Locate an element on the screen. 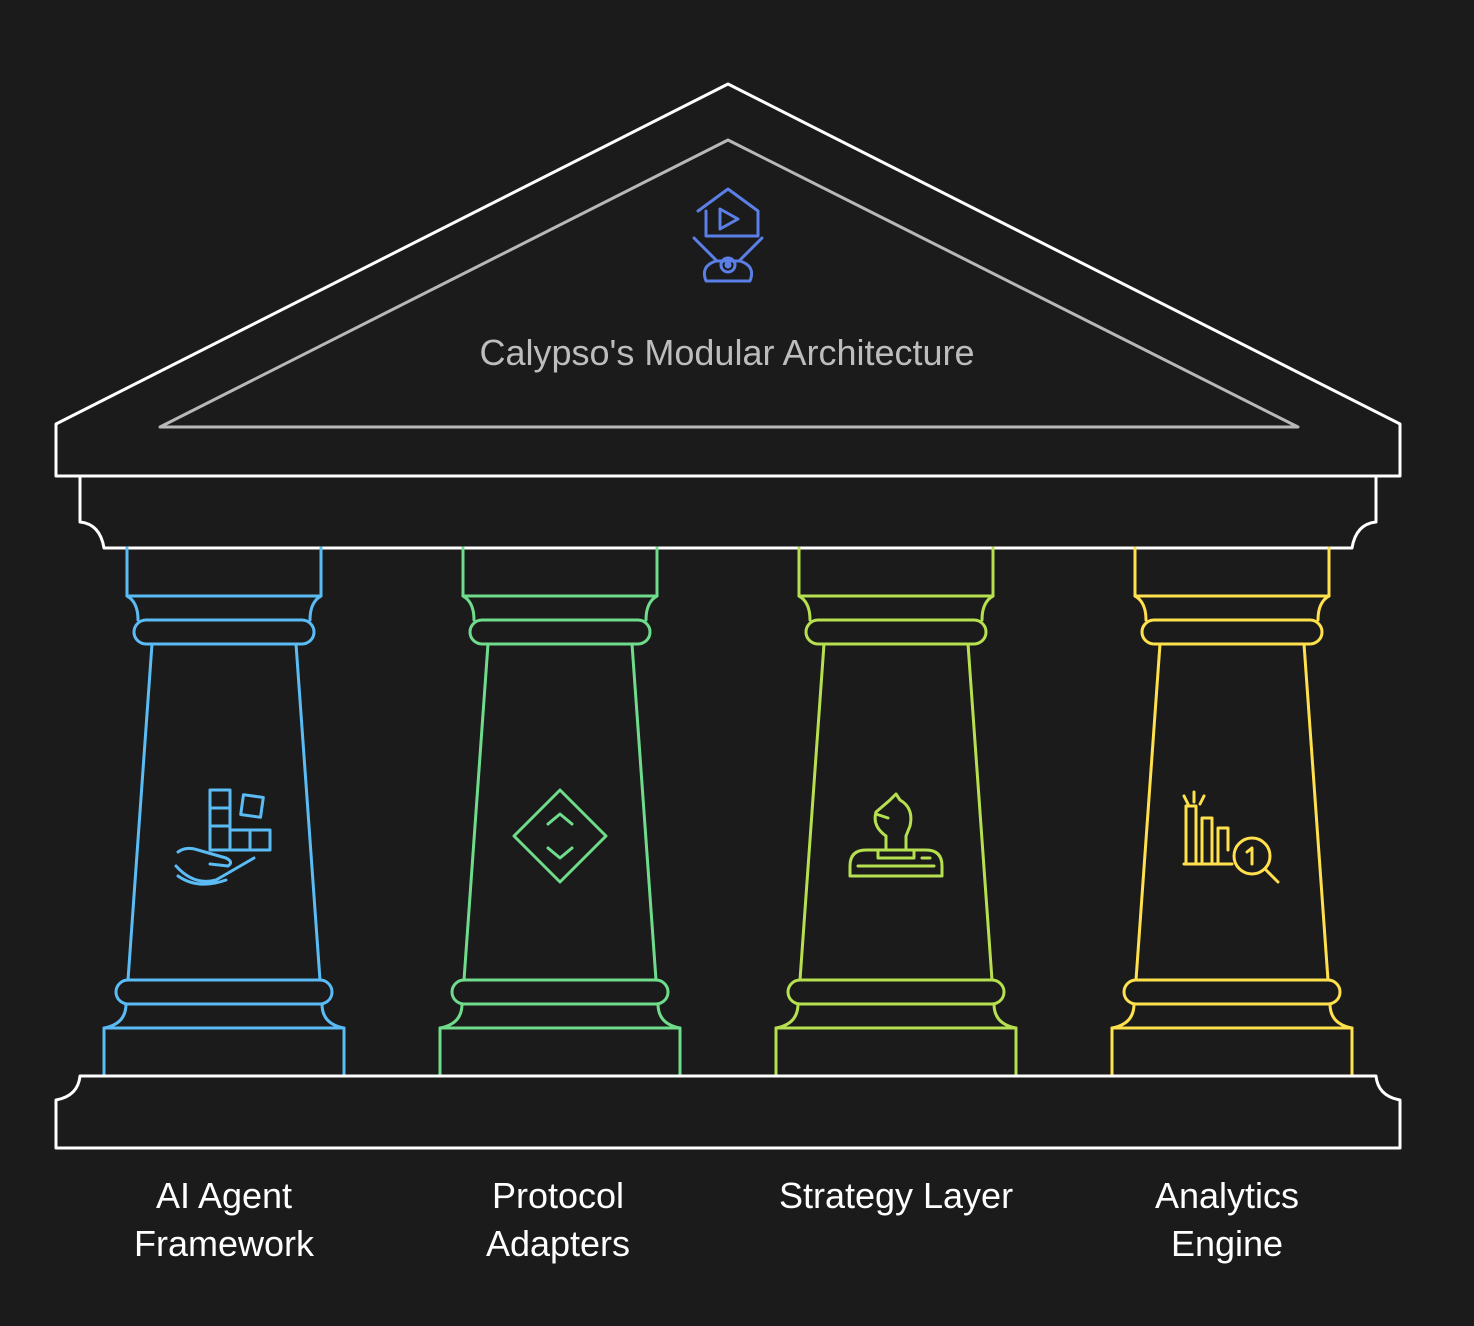  pillar-label-strategy: Strategy Layer is located at coordinates (896, 1195).